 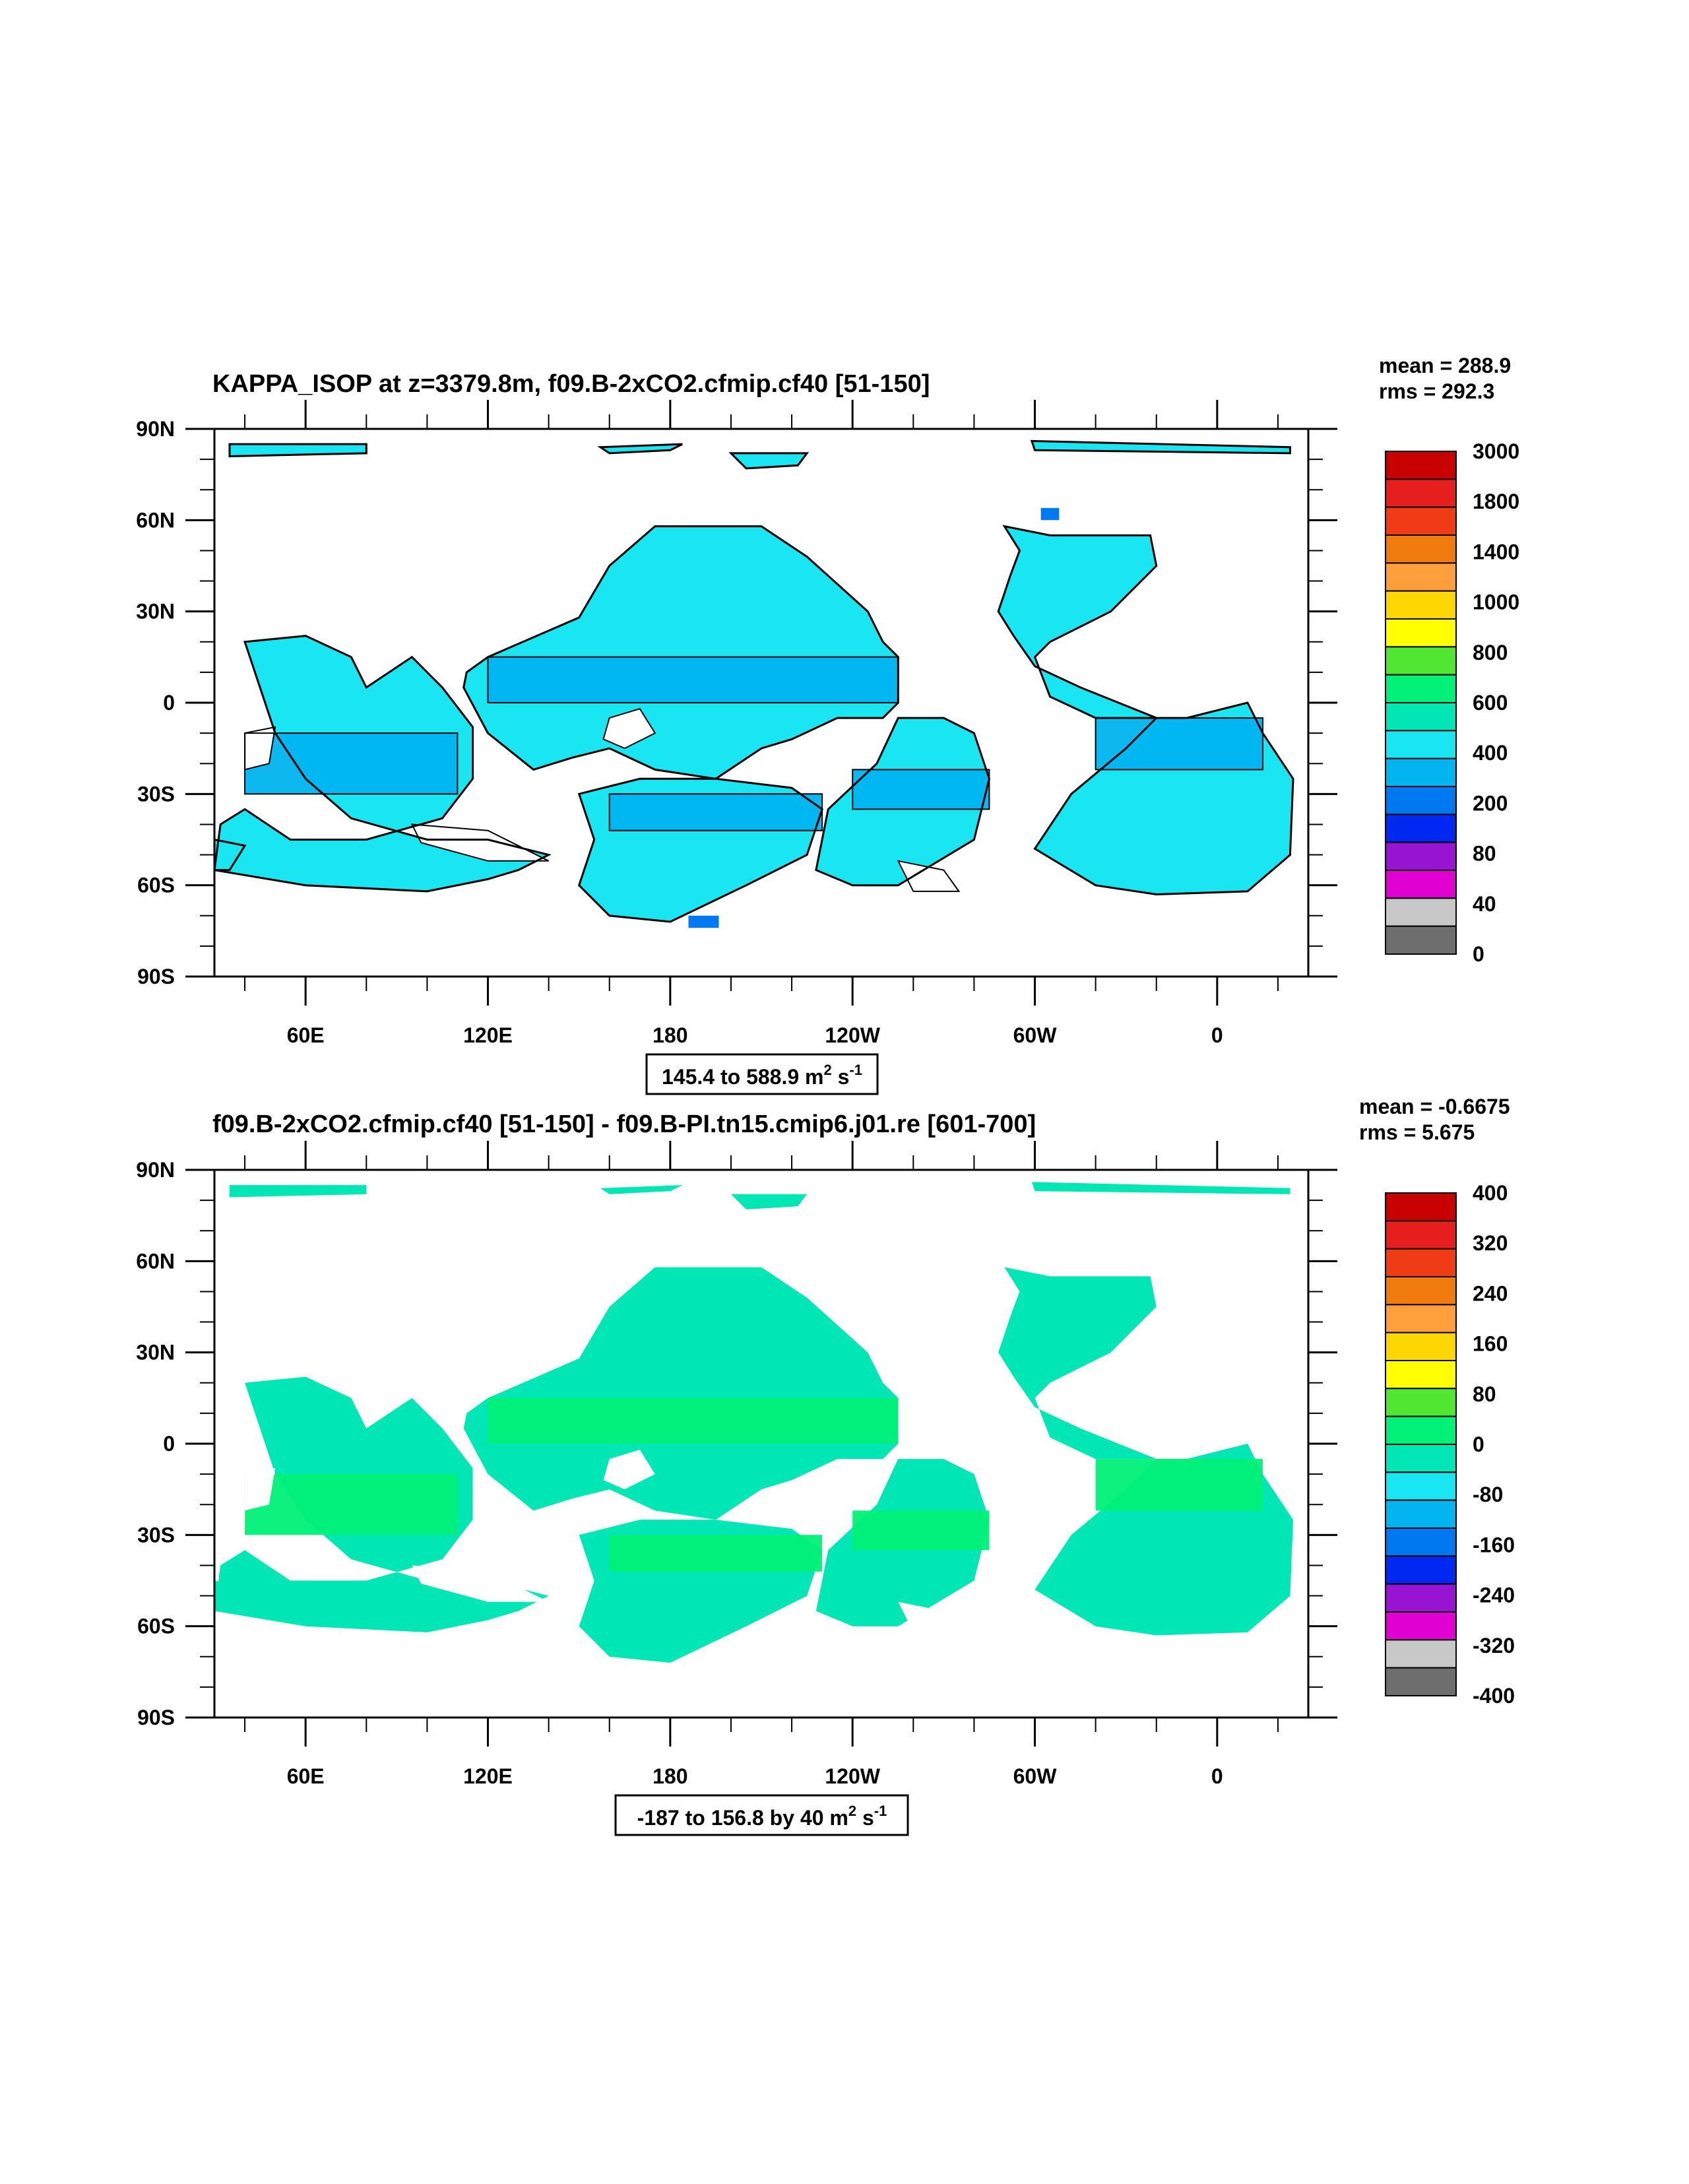 I want to click on mean-label: mean = -0.6675, so click(x=1434, y=1106).